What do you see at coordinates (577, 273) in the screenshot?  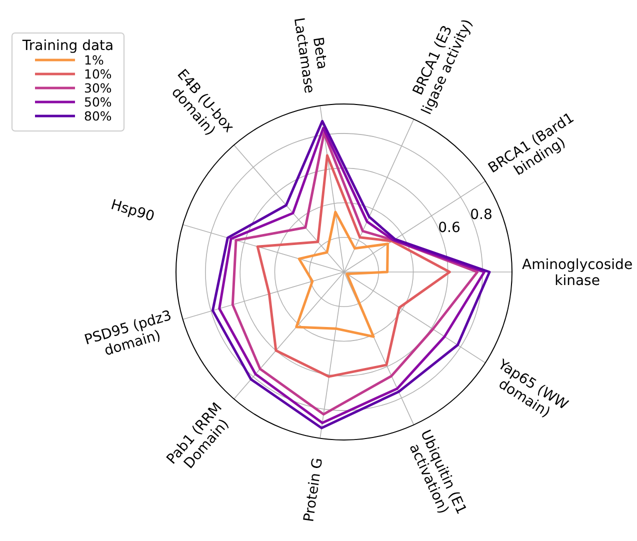 I see `spoke-label: Aminoglycoside kinase` at bounding box center [577, 273].